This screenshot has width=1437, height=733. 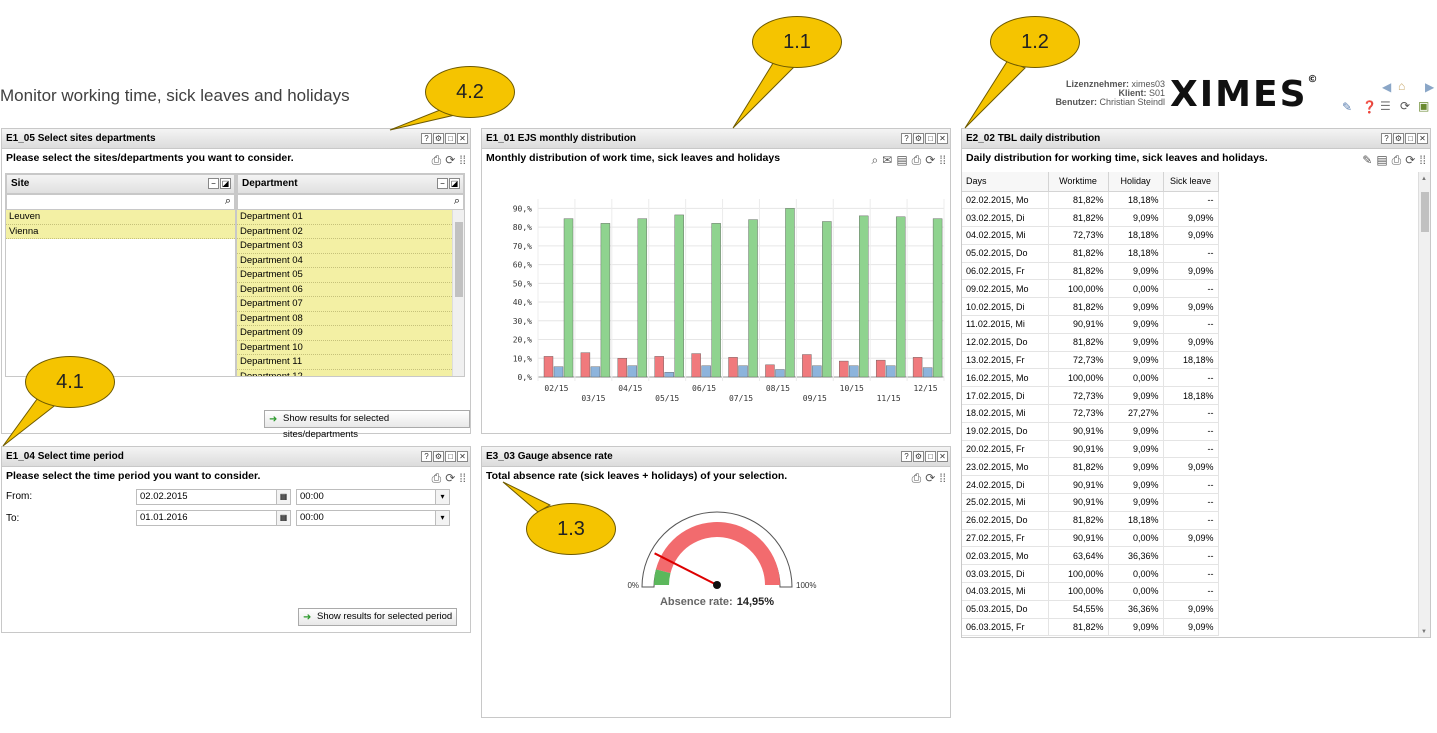 What do you see at coordinates (1090, 200) in the screenshot?
I see `table-row: 02.02.2015, Mo 81,82% 18,18% --` at bounding box center [1090, 200].